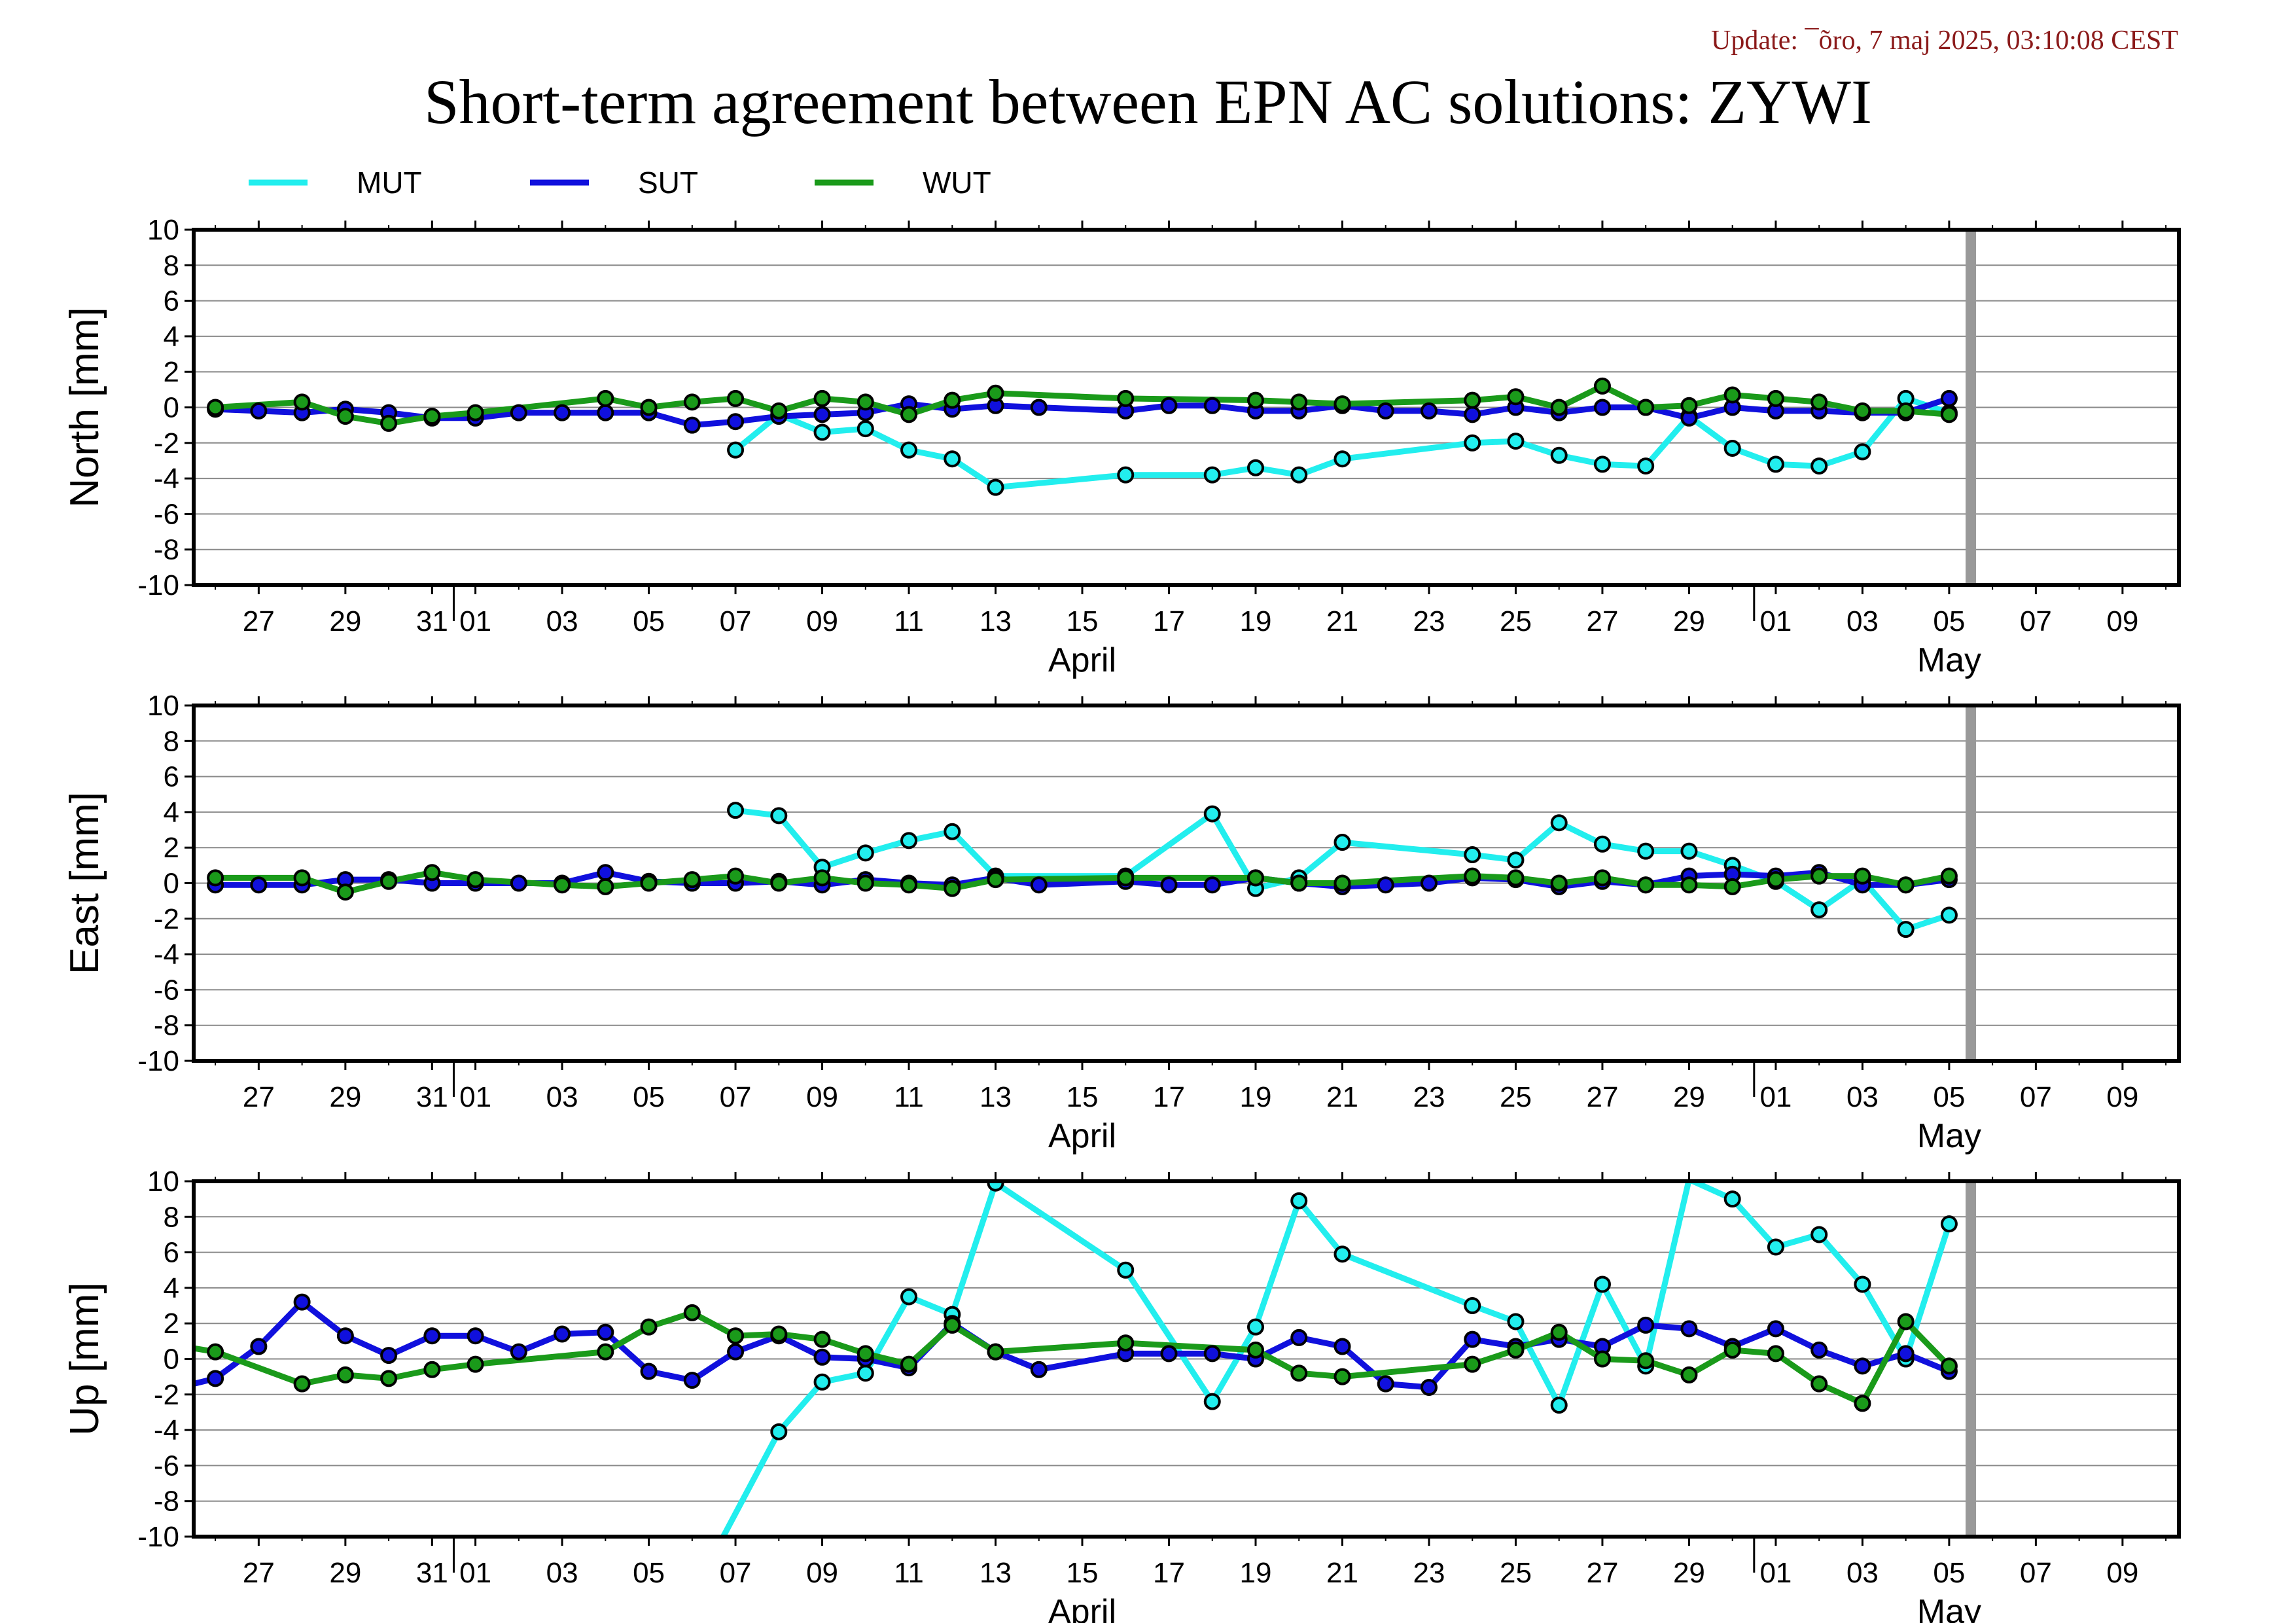  What do you see at coordinates (171, 1288) in the screenshot?
I see `y-tick-label: 4` at bounding box center [171, 1288].